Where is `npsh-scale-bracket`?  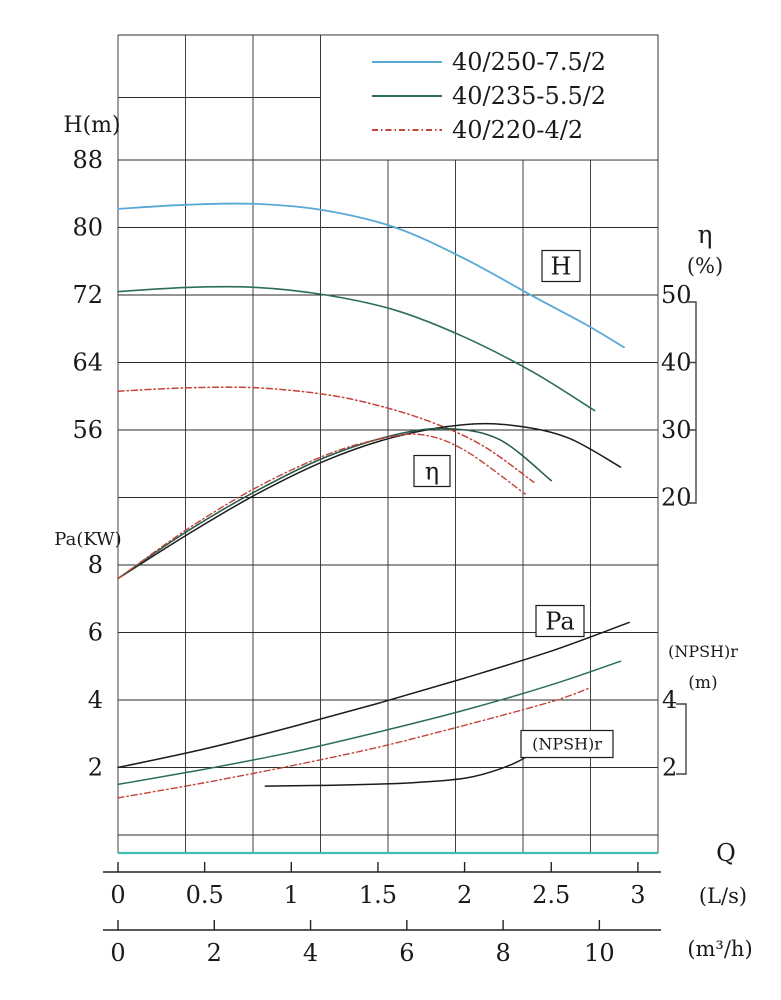
npsh-scale-bracket is located at coordinates (681, 739).